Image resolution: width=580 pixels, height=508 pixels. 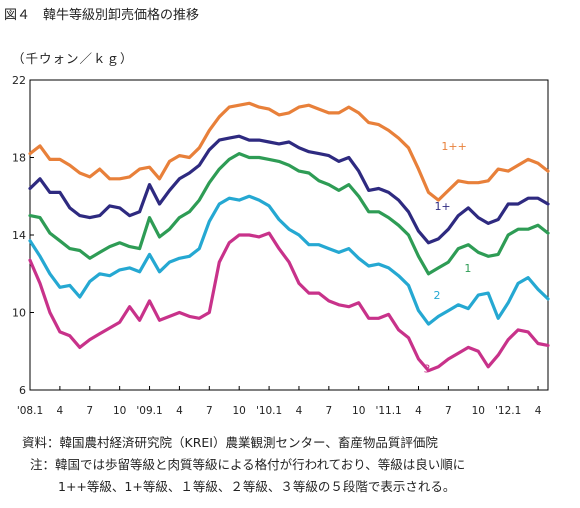 I want to click on x-tick-label: '12.1, so click(x=508, y=411).